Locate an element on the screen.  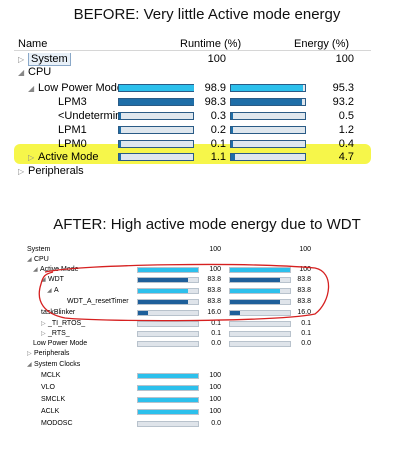
table-header: Name Runtime (%) Energy (%) is located at coordinates (192, 44).